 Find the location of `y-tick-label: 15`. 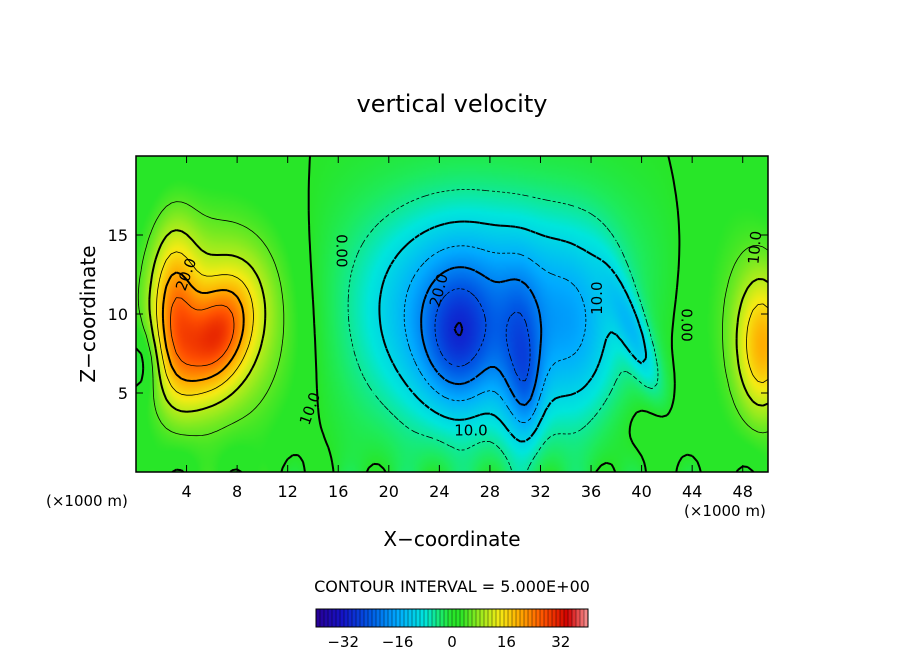

y-tick-label: 15 is located at coordinates (118, 235).